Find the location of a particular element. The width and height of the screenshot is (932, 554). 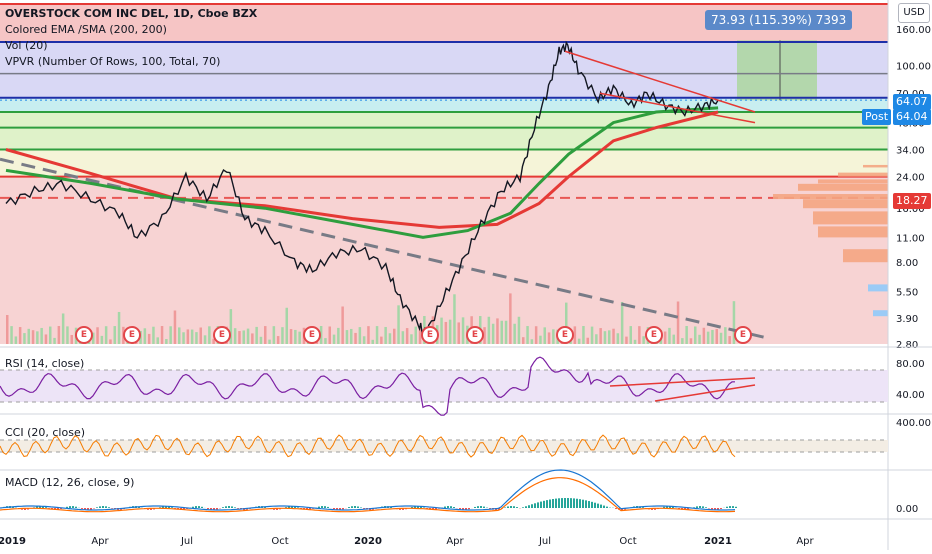

rsi-tick-label: 40.00 is located at coordinates (910, 395).